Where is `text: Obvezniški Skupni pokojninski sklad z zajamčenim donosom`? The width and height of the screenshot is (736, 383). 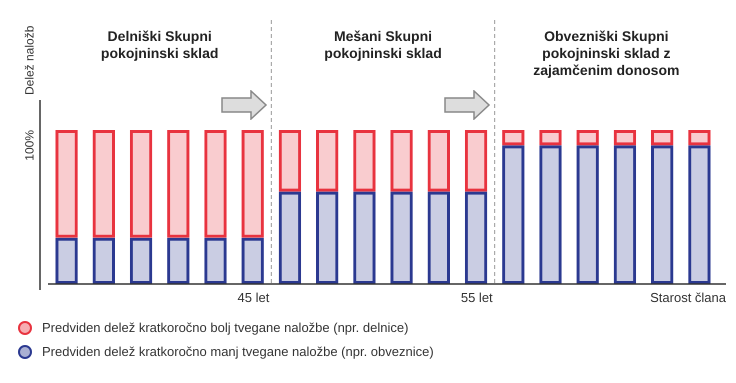 text: Obvezniški Skupni pokojninski sklad z zajamčenim donosom is located at coordinates (606, 53).